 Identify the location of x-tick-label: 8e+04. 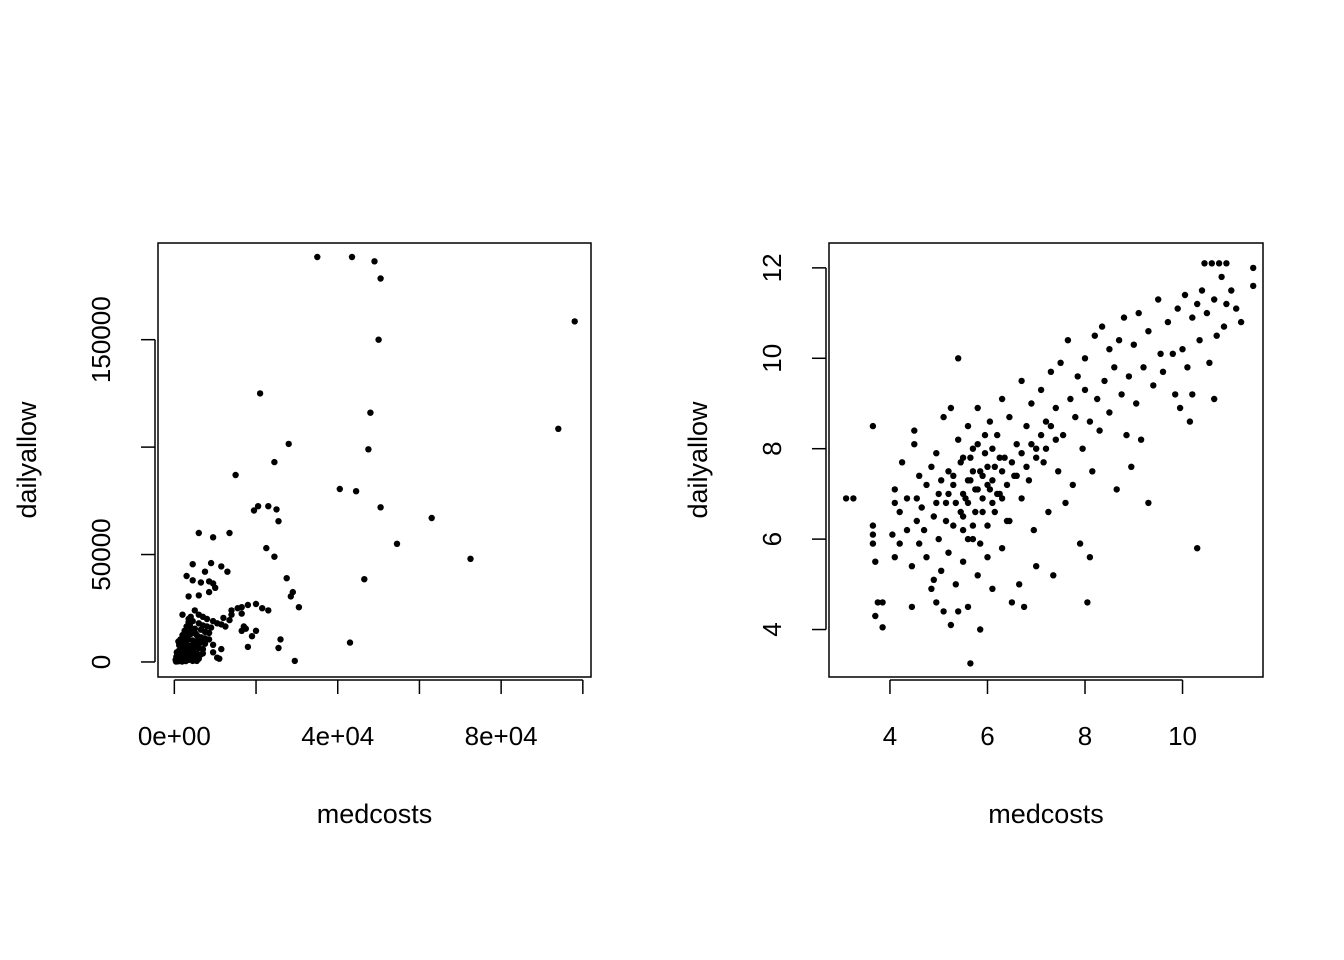
(501, 736).